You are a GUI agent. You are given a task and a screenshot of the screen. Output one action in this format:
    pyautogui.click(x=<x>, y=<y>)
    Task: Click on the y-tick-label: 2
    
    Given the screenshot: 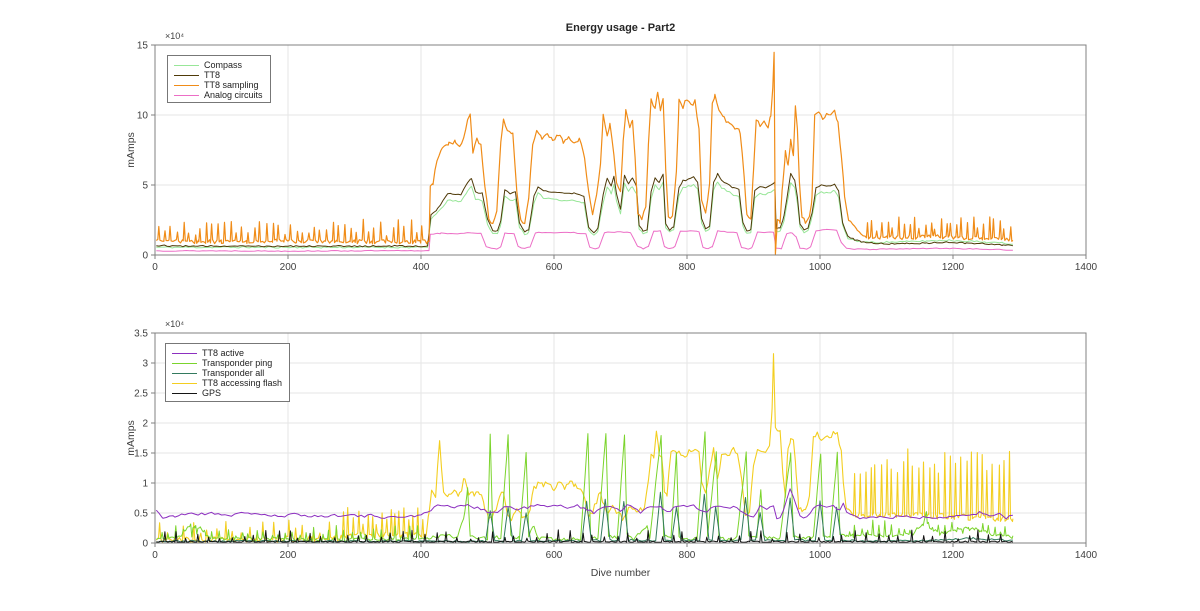 What is the action you would take?
    pyautogui.click(x=145, y=424)
    